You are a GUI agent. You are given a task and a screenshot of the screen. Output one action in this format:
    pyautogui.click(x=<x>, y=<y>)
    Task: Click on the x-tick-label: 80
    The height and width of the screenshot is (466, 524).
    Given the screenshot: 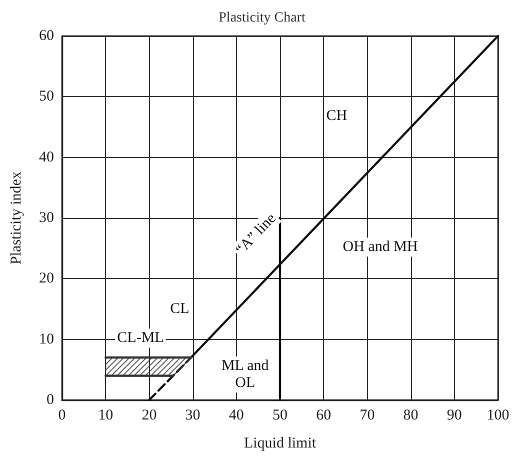 What is the action you would take?
    pyautogui.click(x=410, y=416)
    